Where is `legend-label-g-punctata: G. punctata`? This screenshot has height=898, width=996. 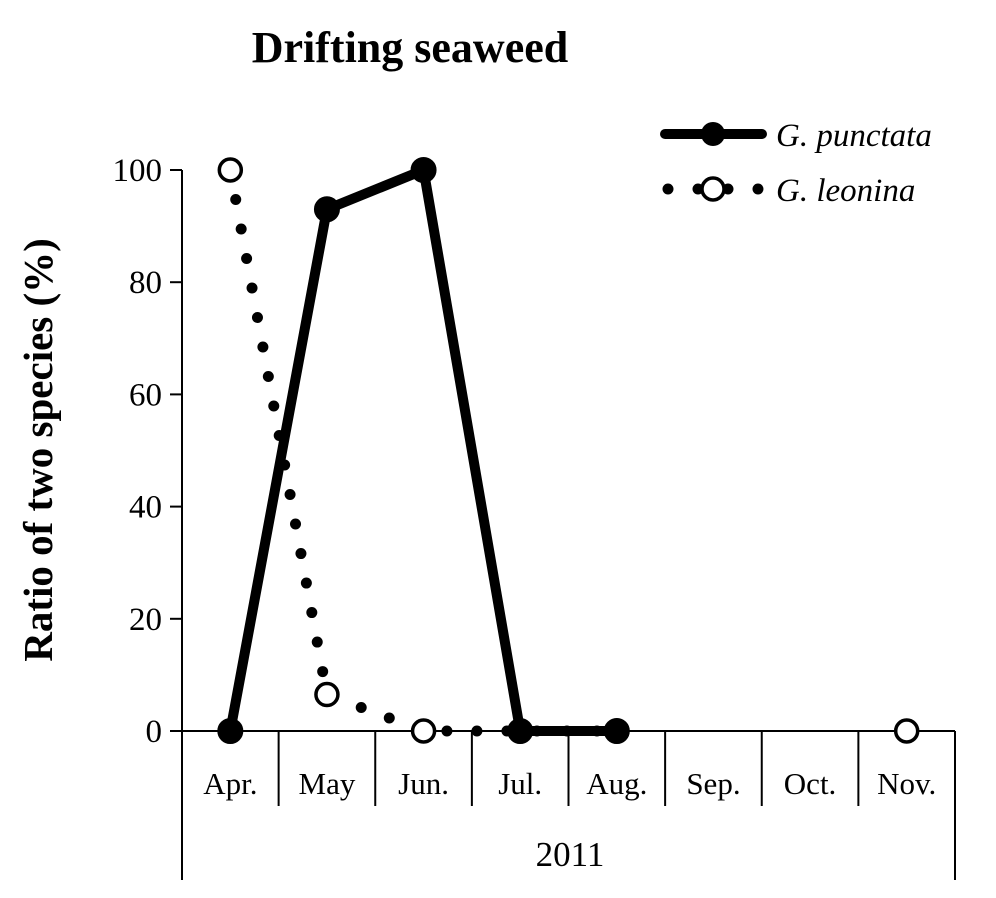 legend-label-g-punctata: G. punctata is located at coordinates (854, 136).